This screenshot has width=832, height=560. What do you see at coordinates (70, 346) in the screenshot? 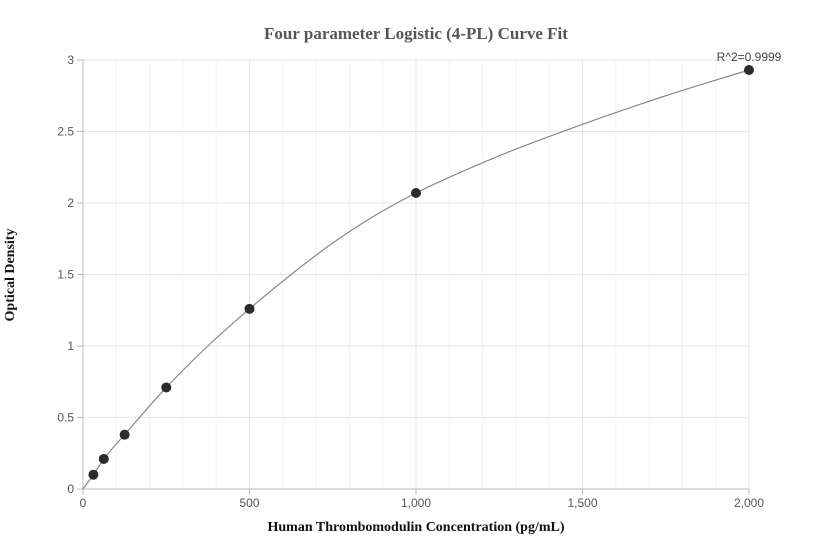
I see `y-tick-label: 1` at bounding box center [70, 346].